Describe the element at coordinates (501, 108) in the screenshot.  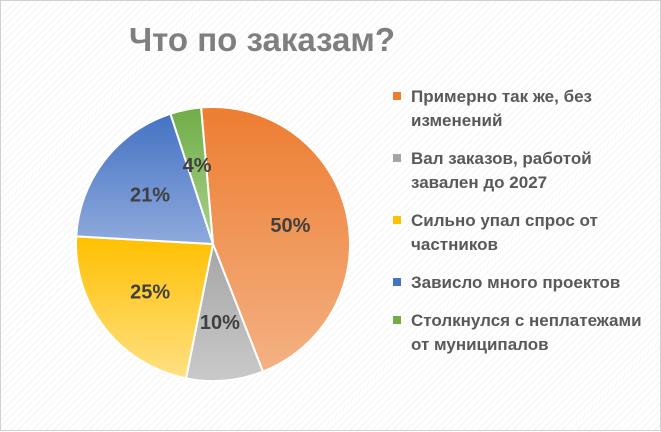
I see `legend-label: Примерно так же, без изменений` at that location.